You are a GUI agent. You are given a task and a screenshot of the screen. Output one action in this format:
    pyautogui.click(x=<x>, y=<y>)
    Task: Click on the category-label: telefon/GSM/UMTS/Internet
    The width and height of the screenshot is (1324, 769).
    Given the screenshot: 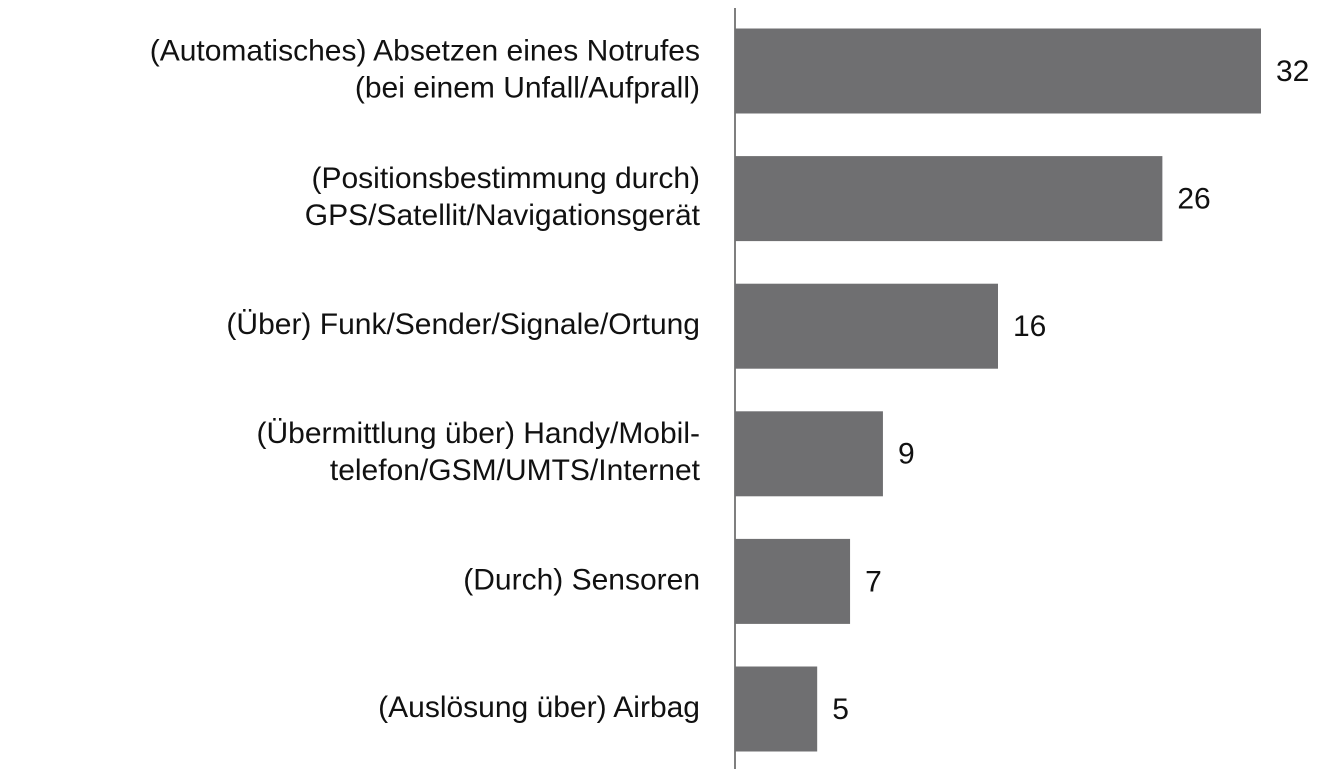 What is the action you would take?
    pyautogui.click(x=515, y=470)
    